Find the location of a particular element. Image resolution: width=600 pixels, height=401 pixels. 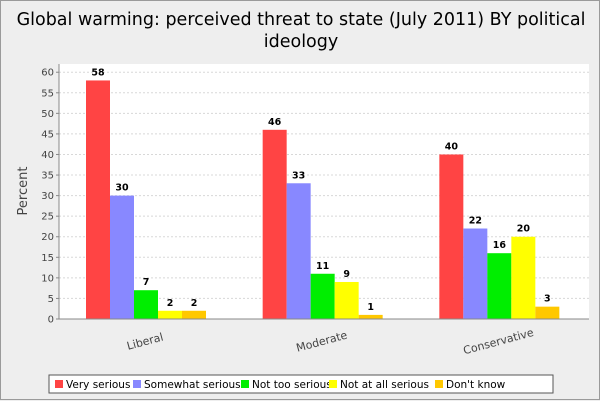

bar-somewhat-serious-liberal is located at coordinates (122, 257).